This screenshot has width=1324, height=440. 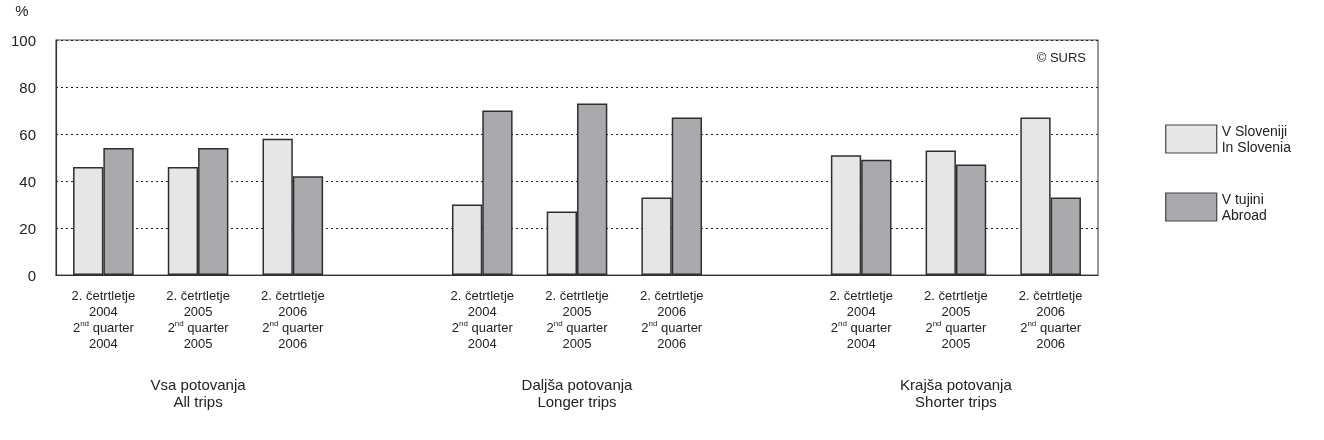 I want to click on y-tick-label: 100, so click(x=23, y=40).